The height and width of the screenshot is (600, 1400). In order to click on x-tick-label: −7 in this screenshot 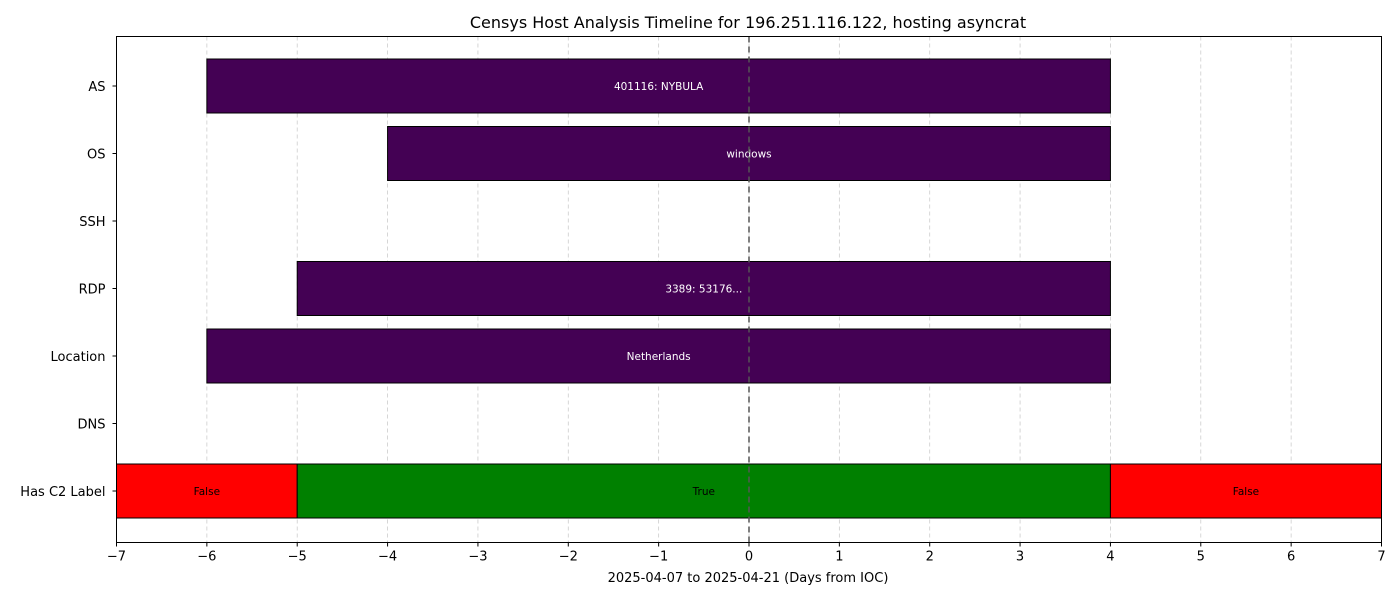, I will do `click(116, 557)`.